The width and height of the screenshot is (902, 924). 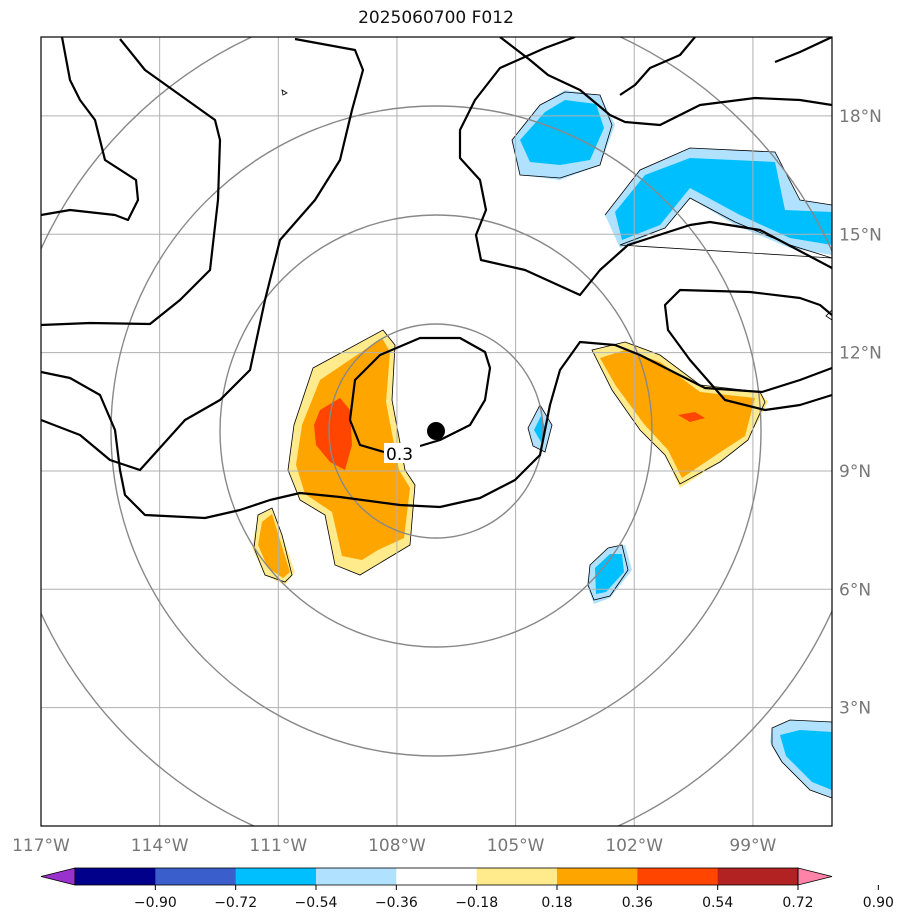 I want to click on colorbar-extend-high, so click(x=815, y=876).